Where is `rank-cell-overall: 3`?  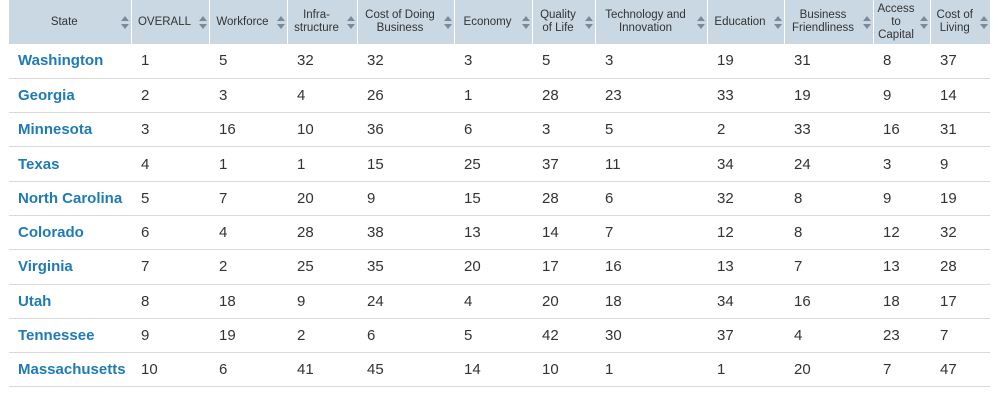
rank-cell-overall: 3 is located at coordinates (145, 130).